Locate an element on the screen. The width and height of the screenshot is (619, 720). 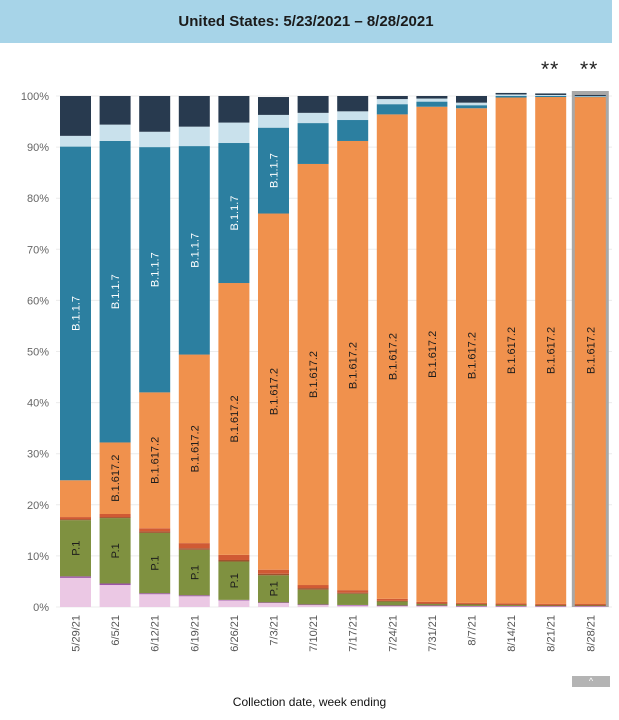
x-tick-label: 7/3/21 is located at coordinates (275, 630).